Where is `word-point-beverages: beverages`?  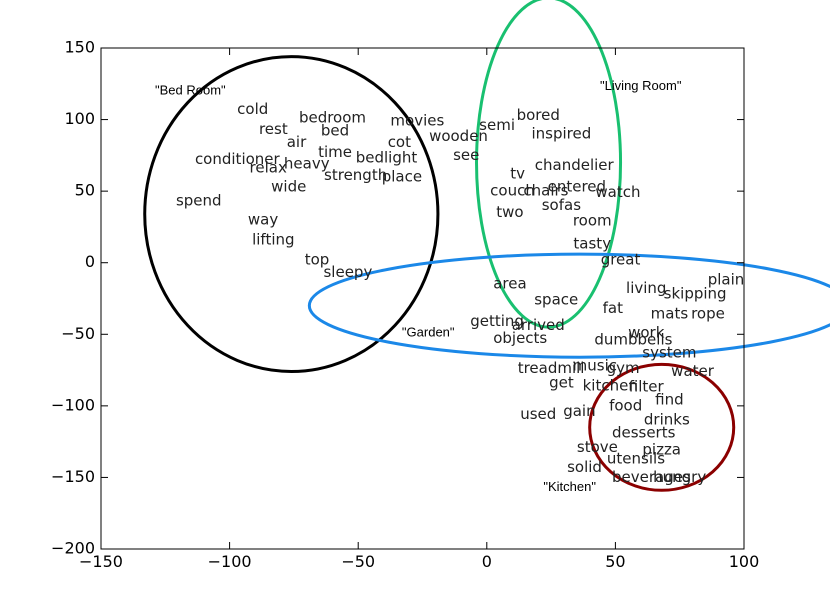
word-point-beverages: beverages is located at coordinates (651, 477).